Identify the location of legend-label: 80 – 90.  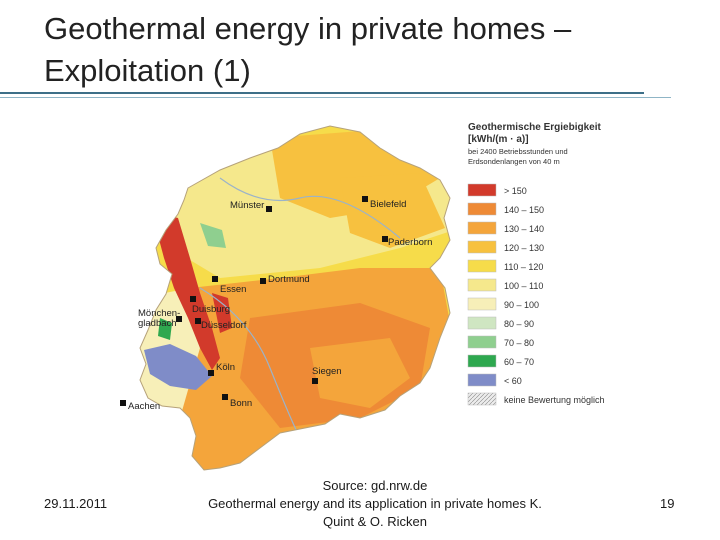
(519, 324).